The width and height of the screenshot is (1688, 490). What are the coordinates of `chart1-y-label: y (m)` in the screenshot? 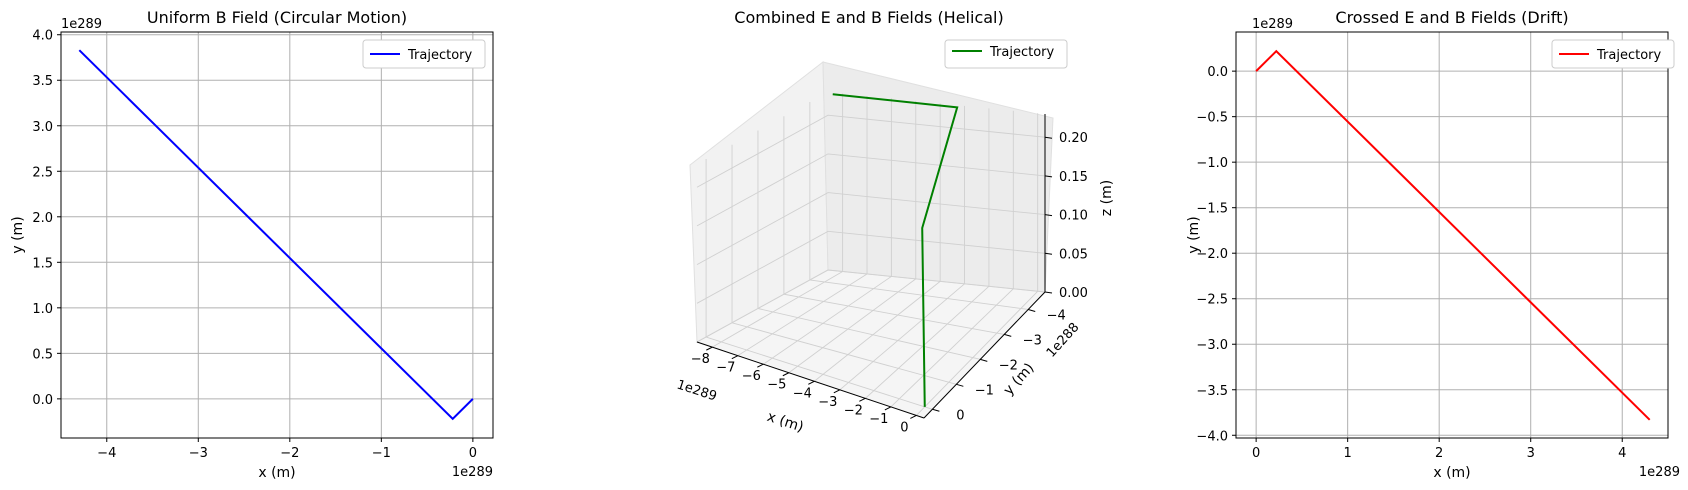 It's located at (18, 234).